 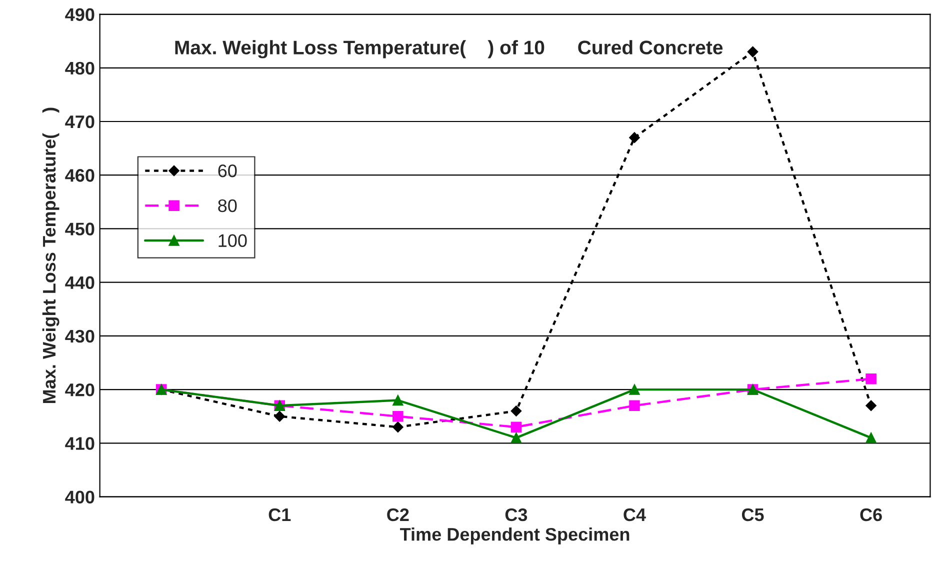 What do you see at coordinates (449, 49) in the screenshot?
I see `text: Max. Weight Loss Temperature( ) of 10 Cured Concrete` at bounding box center [449, 49].